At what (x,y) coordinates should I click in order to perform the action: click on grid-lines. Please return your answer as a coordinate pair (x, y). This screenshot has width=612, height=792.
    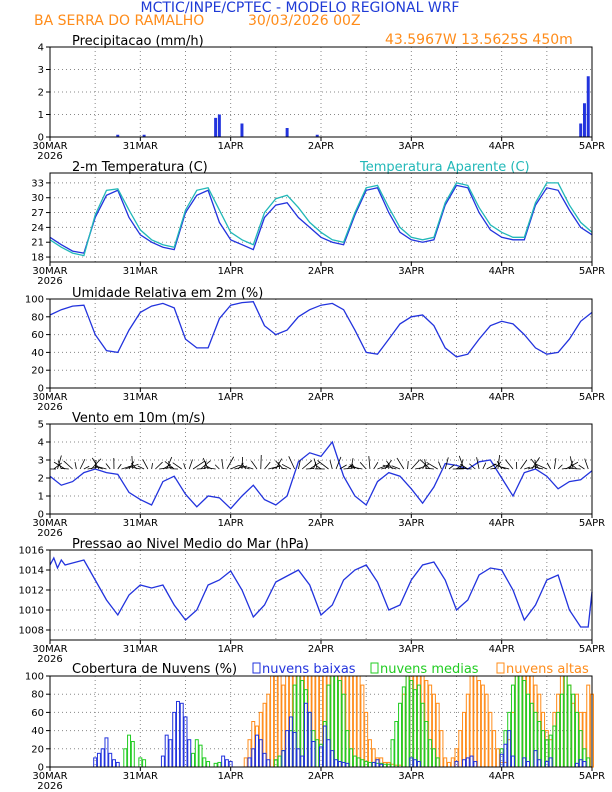
    Looking at the image, I should click on (321, 217).